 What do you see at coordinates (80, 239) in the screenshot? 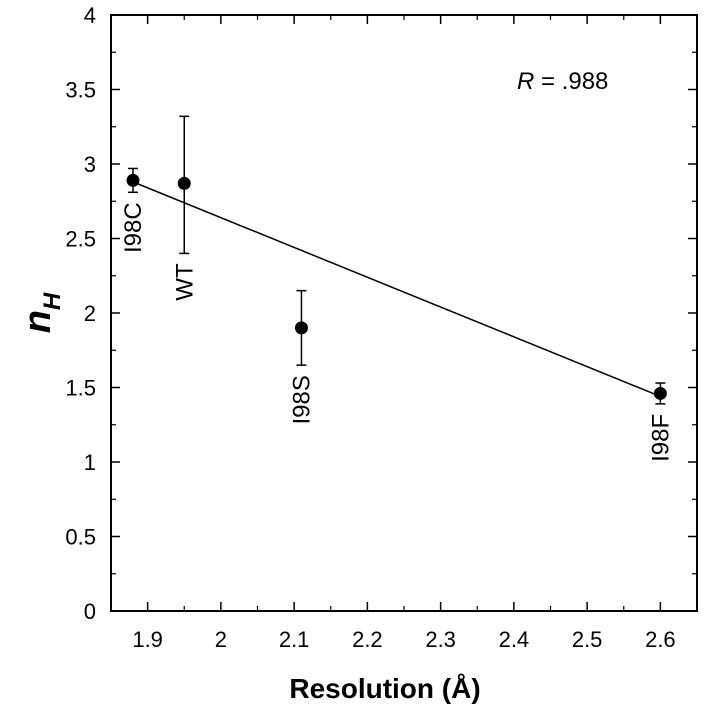
I see `y-tick-label-5: 2.5` at bounding box center [80, 239].